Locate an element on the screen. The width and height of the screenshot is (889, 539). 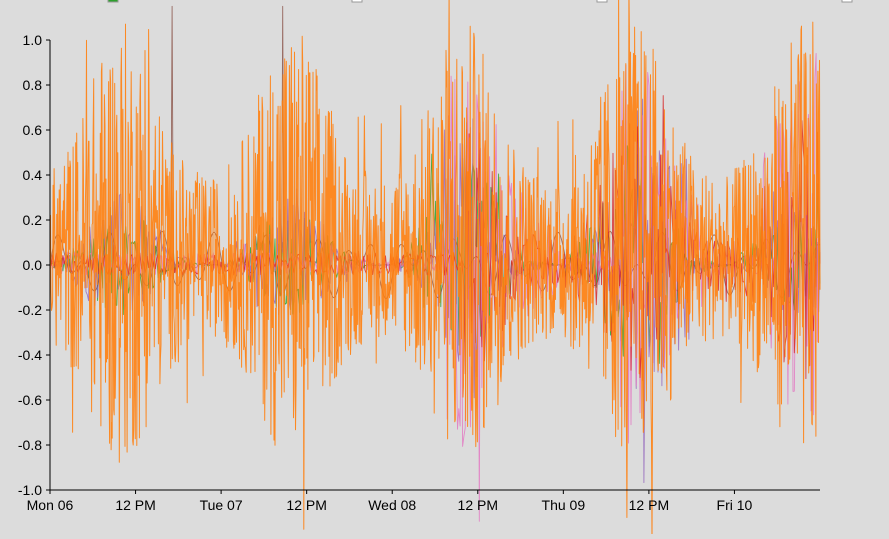
legend is located at coordinates (480, 1).